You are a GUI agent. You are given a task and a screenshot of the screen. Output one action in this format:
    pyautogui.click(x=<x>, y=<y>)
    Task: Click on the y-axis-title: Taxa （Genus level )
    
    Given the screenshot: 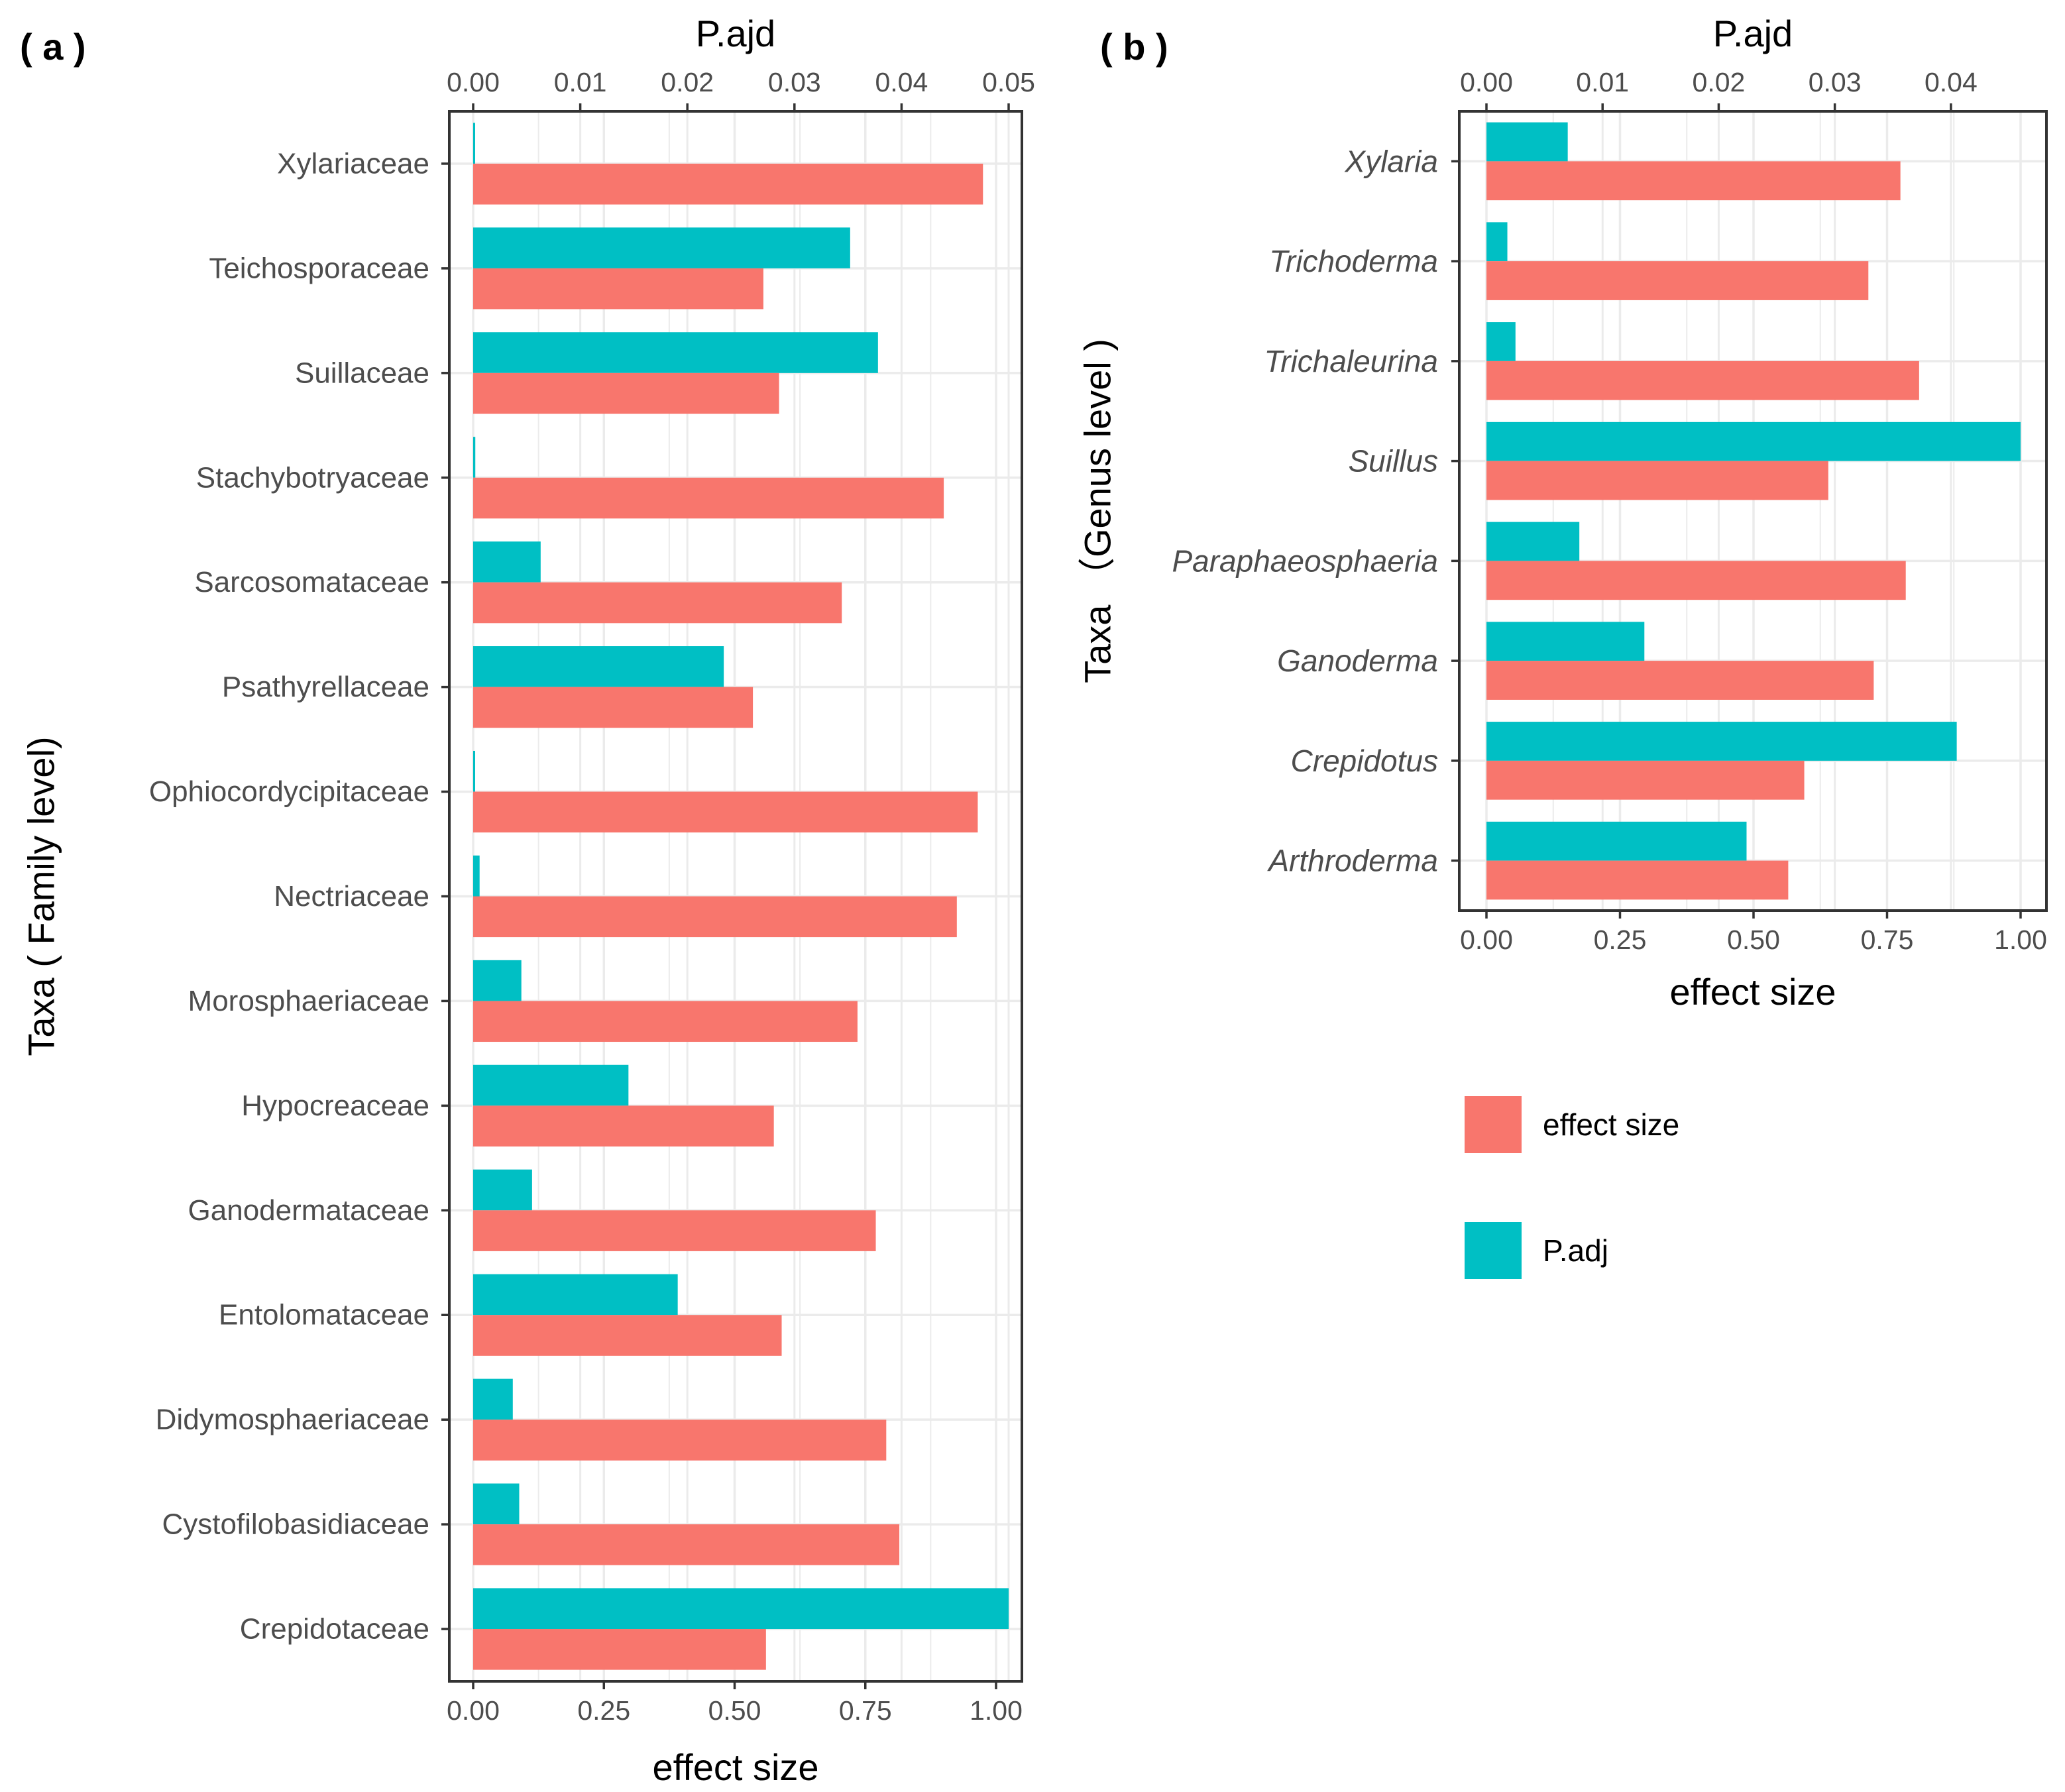 What is the action you would take?
    pyautogui.click(x=1098, y=511)
    